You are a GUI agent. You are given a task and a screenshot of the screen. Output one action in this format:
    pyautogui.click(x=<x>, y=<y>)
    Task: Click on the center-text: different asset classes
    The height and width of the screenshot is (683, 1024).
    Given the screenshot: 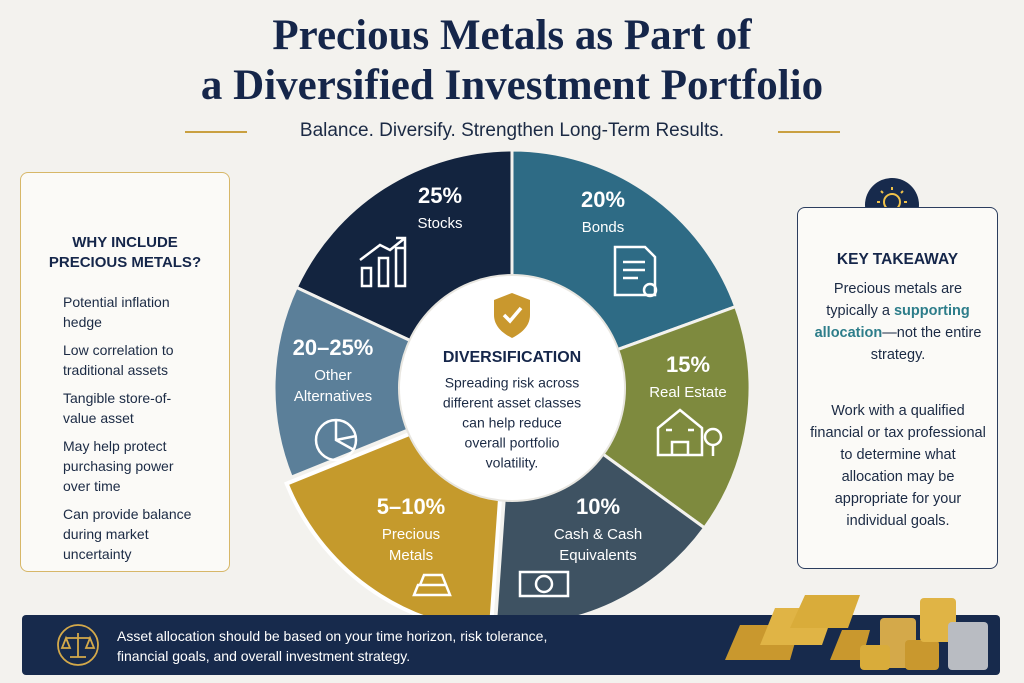 What is the action you would take?
    pyautogui.click(x=512, y=403)
    